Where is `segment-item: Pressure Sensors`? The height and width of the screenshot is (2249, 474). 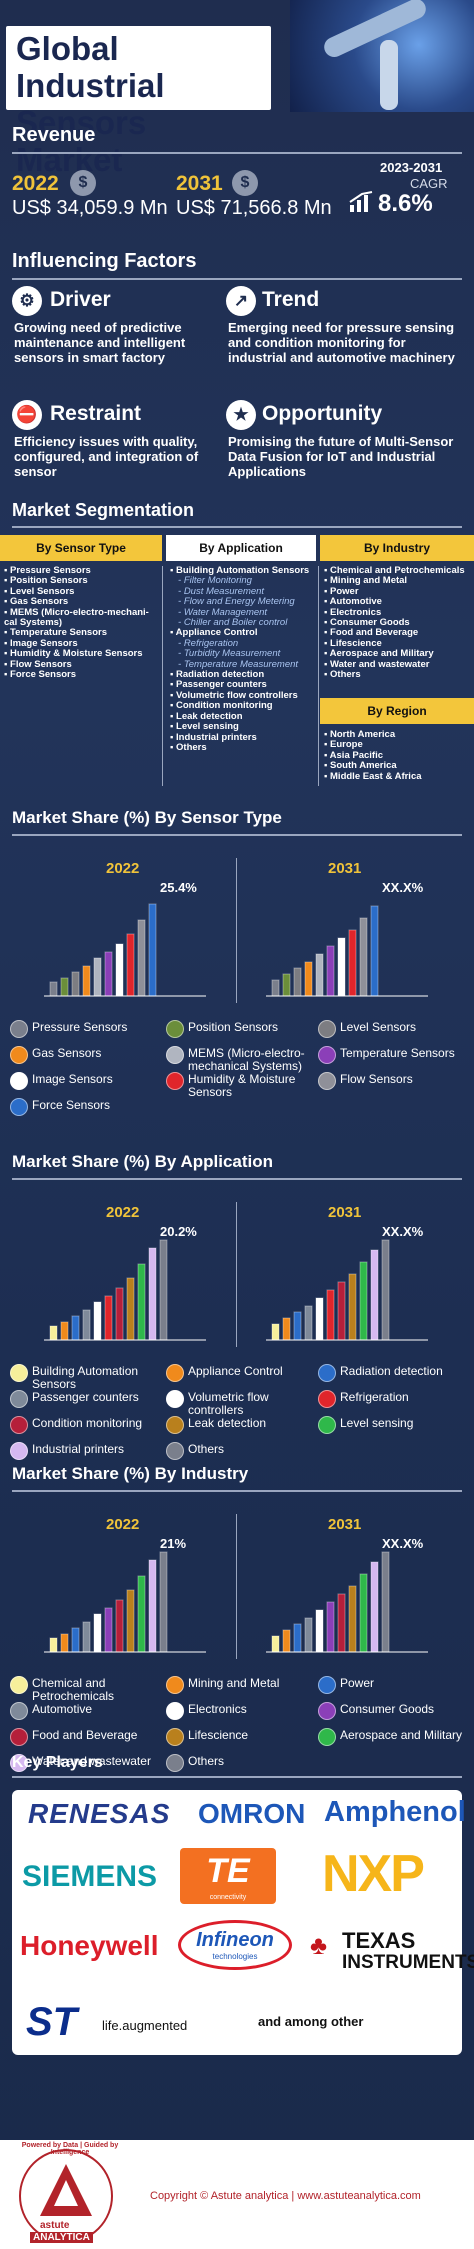 segment-item: Pressure Sensors is located at coordinates (79, 570).